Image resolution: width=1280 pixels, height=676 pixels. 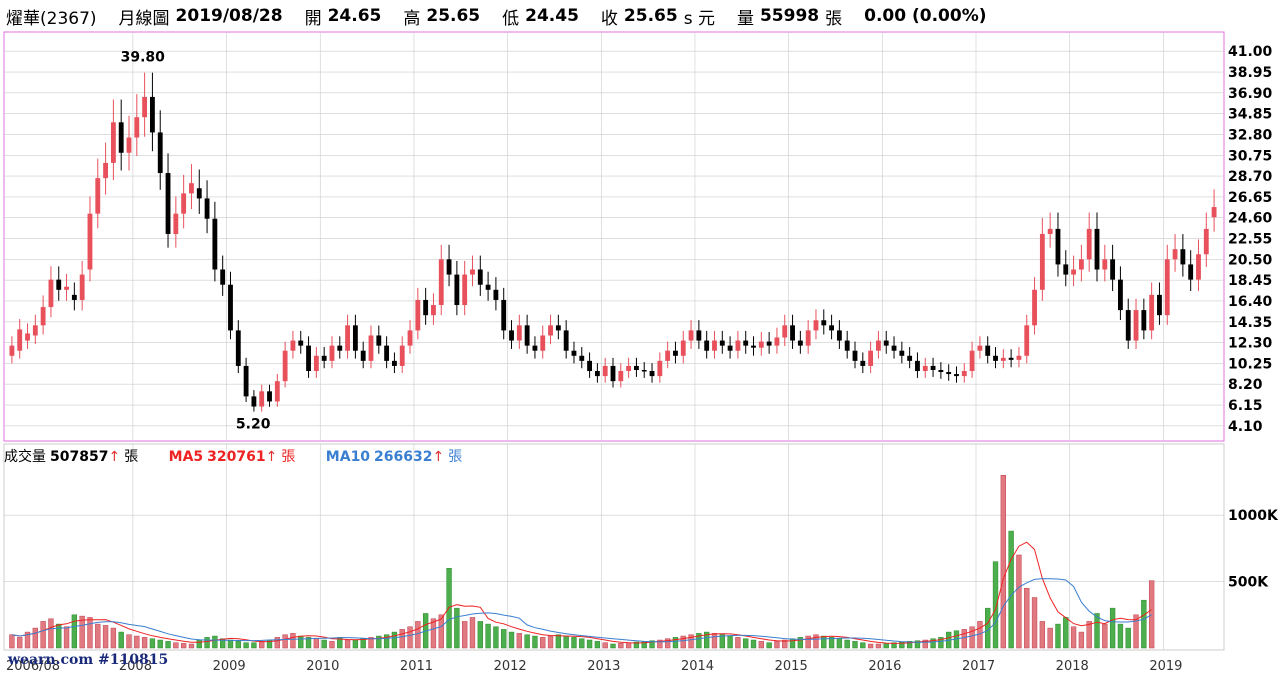 I want to click on low-label: 低, so click(x=511, y=18).